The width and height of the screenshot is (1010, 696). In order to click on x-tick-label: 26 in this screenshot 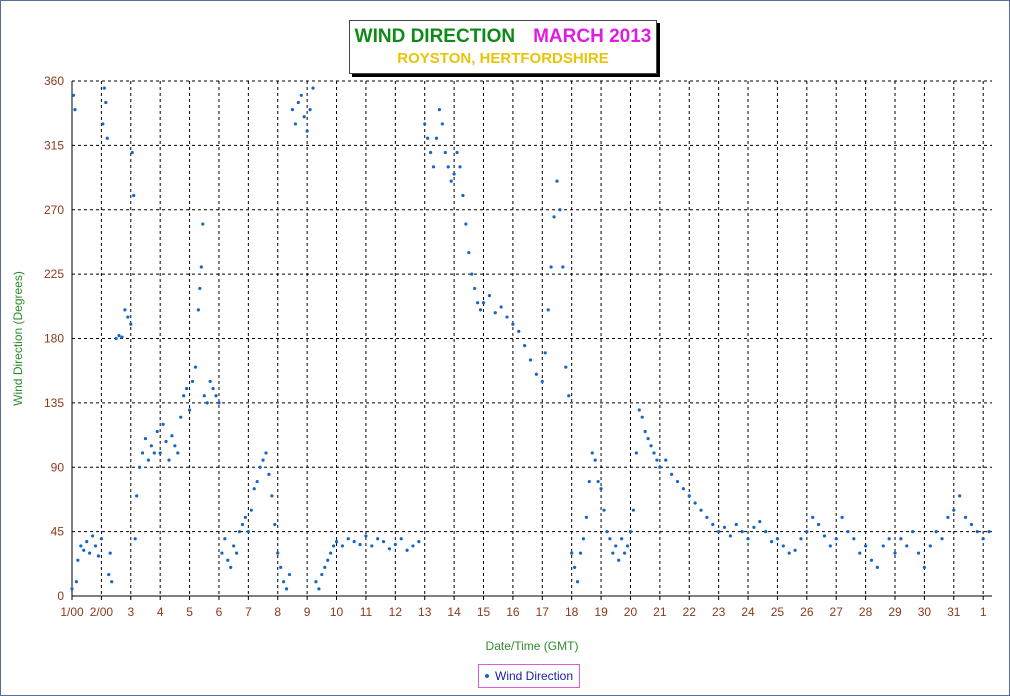, I will do `click(807, 612)`.